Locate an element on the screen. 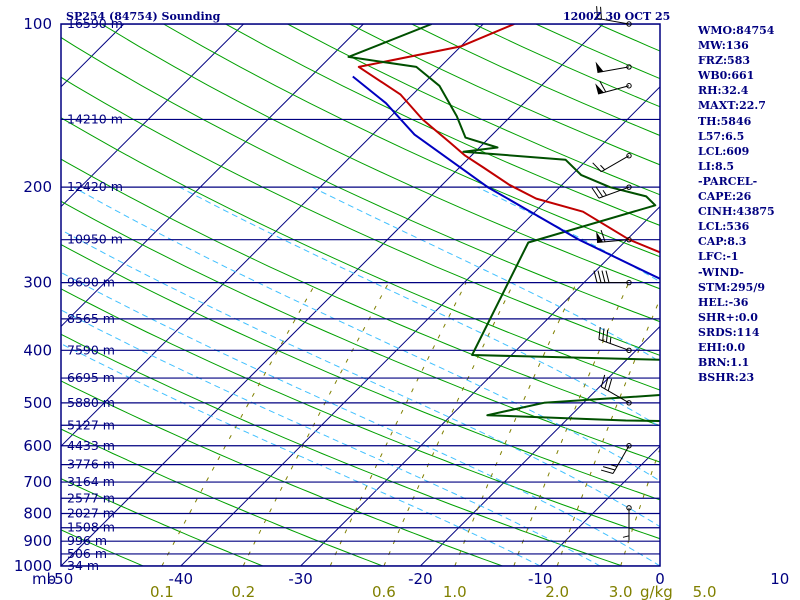 Image resolution: width=800 pixels, height=600 pixels. height-label: 506 m is located at coordinates (87, 553).